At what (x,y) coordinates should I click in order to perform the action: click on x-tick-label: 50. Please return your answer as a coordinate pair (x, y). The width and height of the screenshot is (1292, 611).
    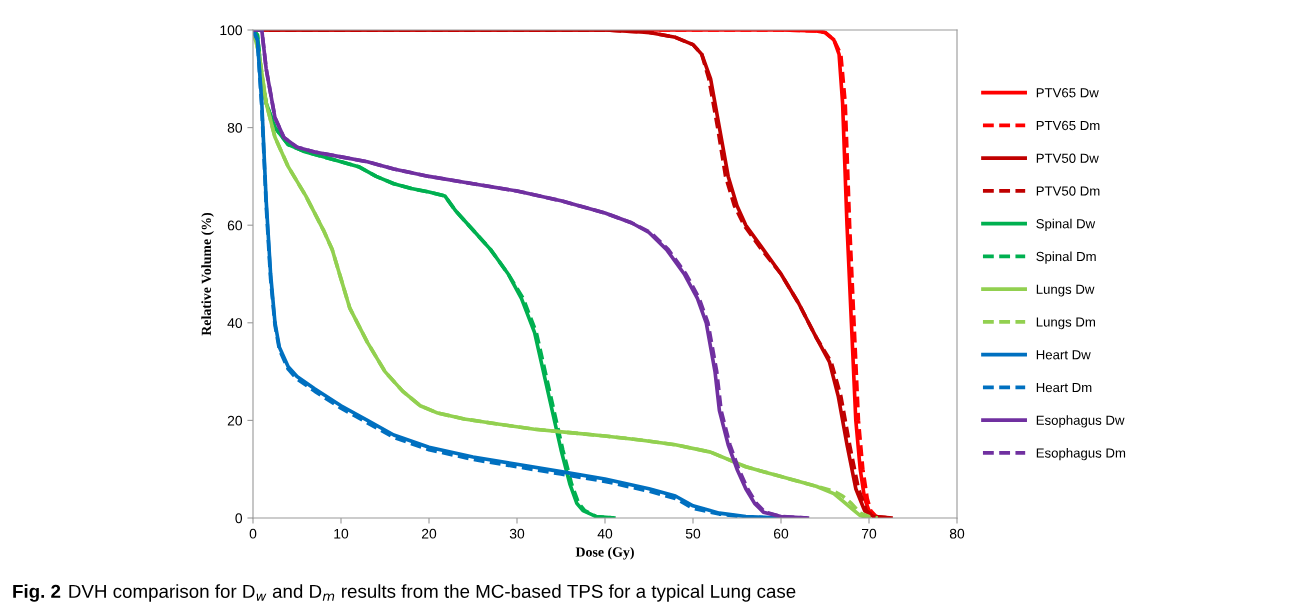
    Looking at the image, I should click on (693, 533).